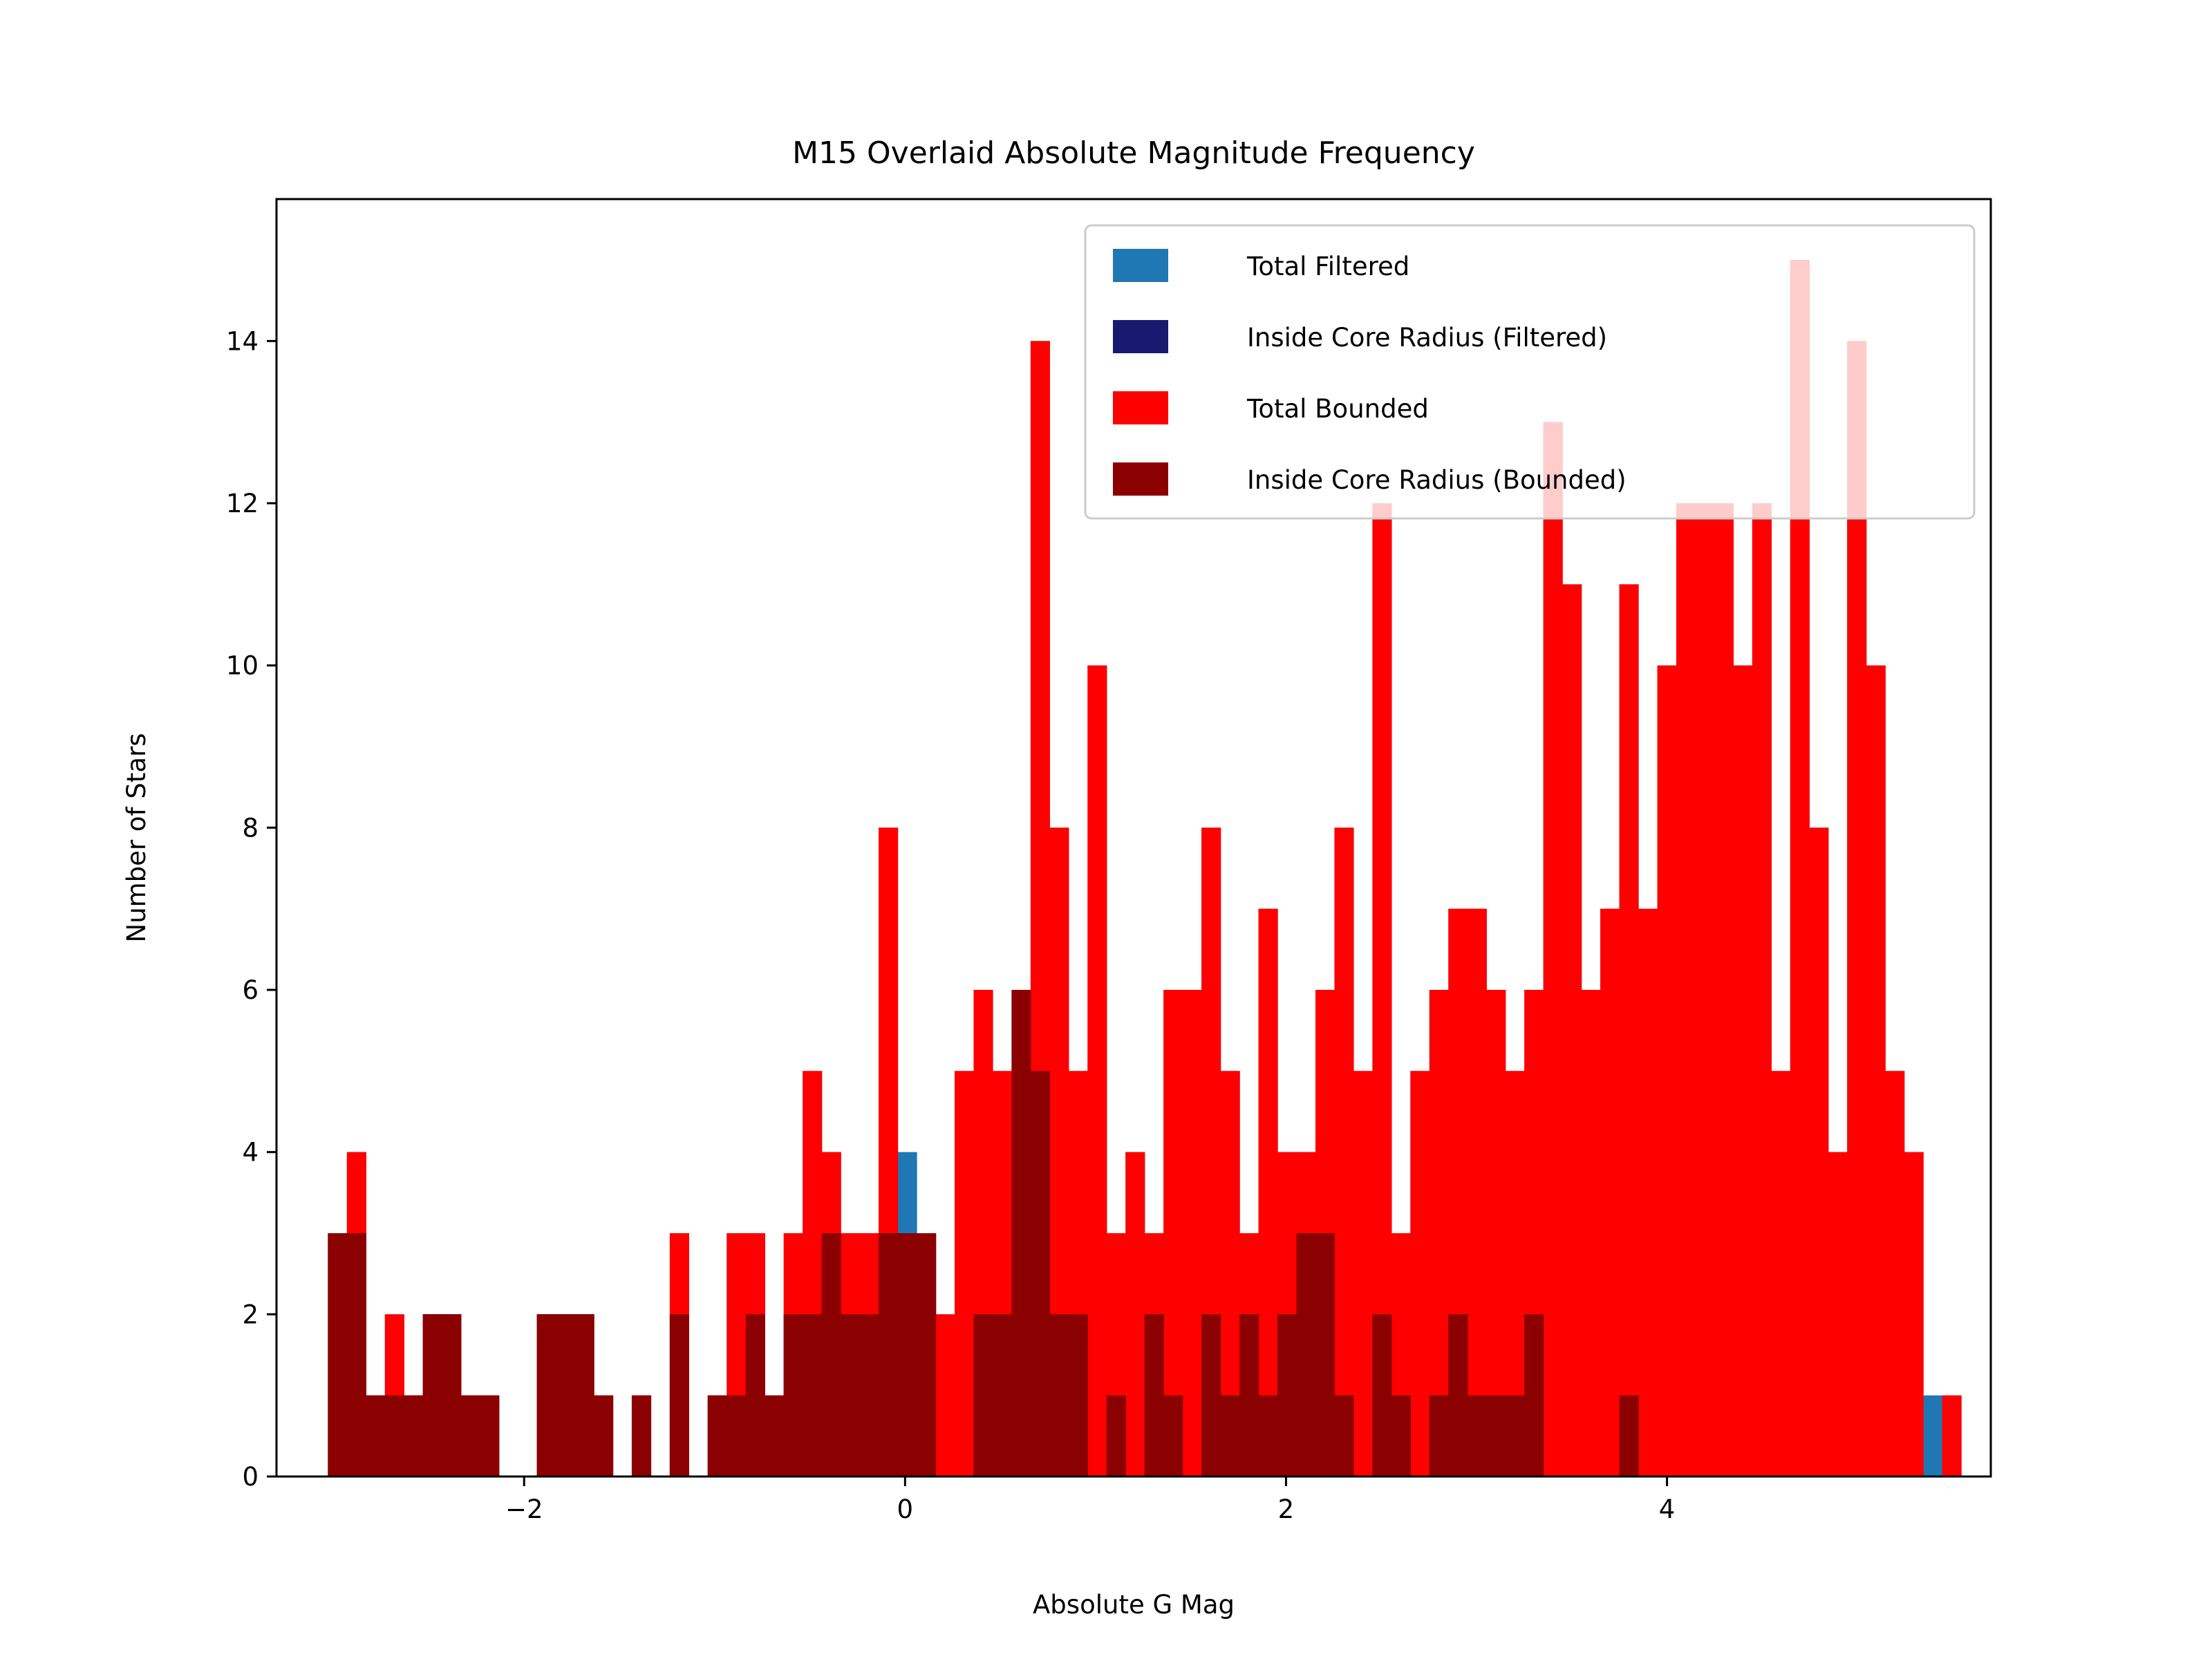  Describe the element at coordinates (1437, 480) in the screenshot. I see `legend-label: Inside Core Radius (Bounded)` at that location.